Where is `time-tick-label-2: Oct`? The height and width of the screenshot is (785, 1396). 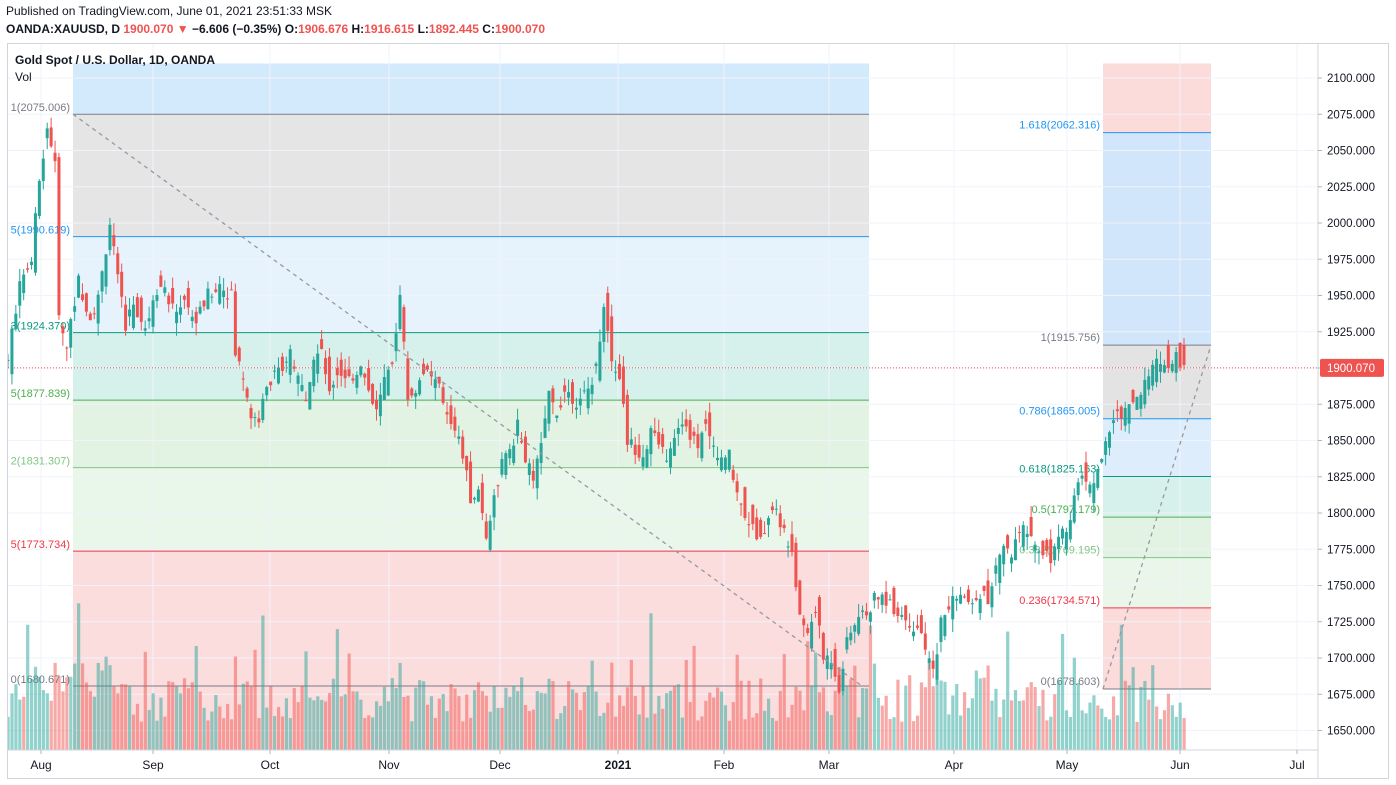
time-tick-label-2: Oct is located at coordinates (270, 765).